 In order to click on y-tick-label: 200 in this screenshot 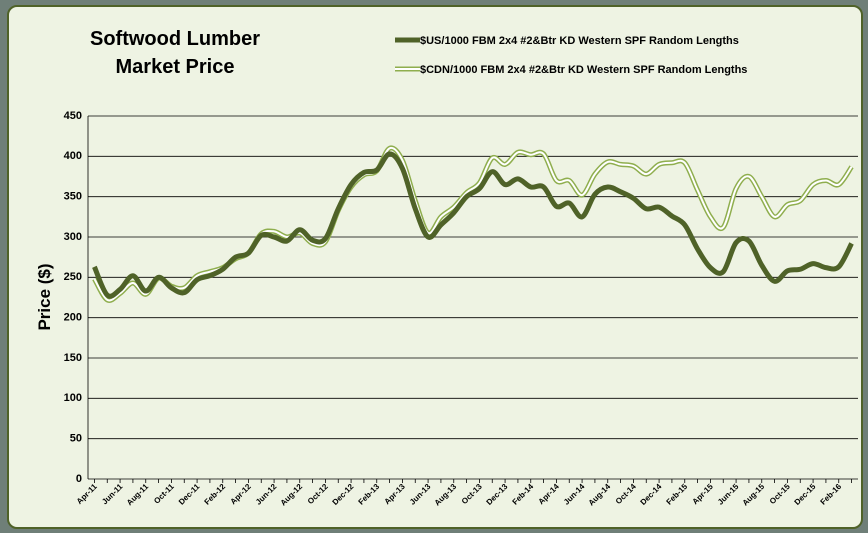, I will do `click(73, 318)`.